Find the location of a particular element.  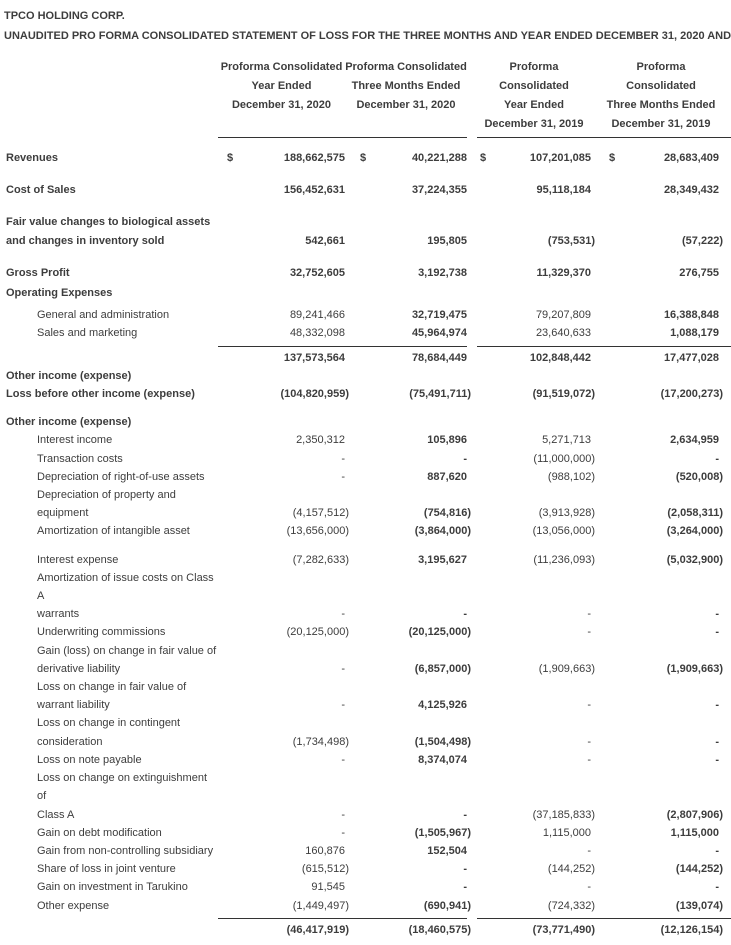

value-text: (20,125,000) is located at coordinates (439, 632).